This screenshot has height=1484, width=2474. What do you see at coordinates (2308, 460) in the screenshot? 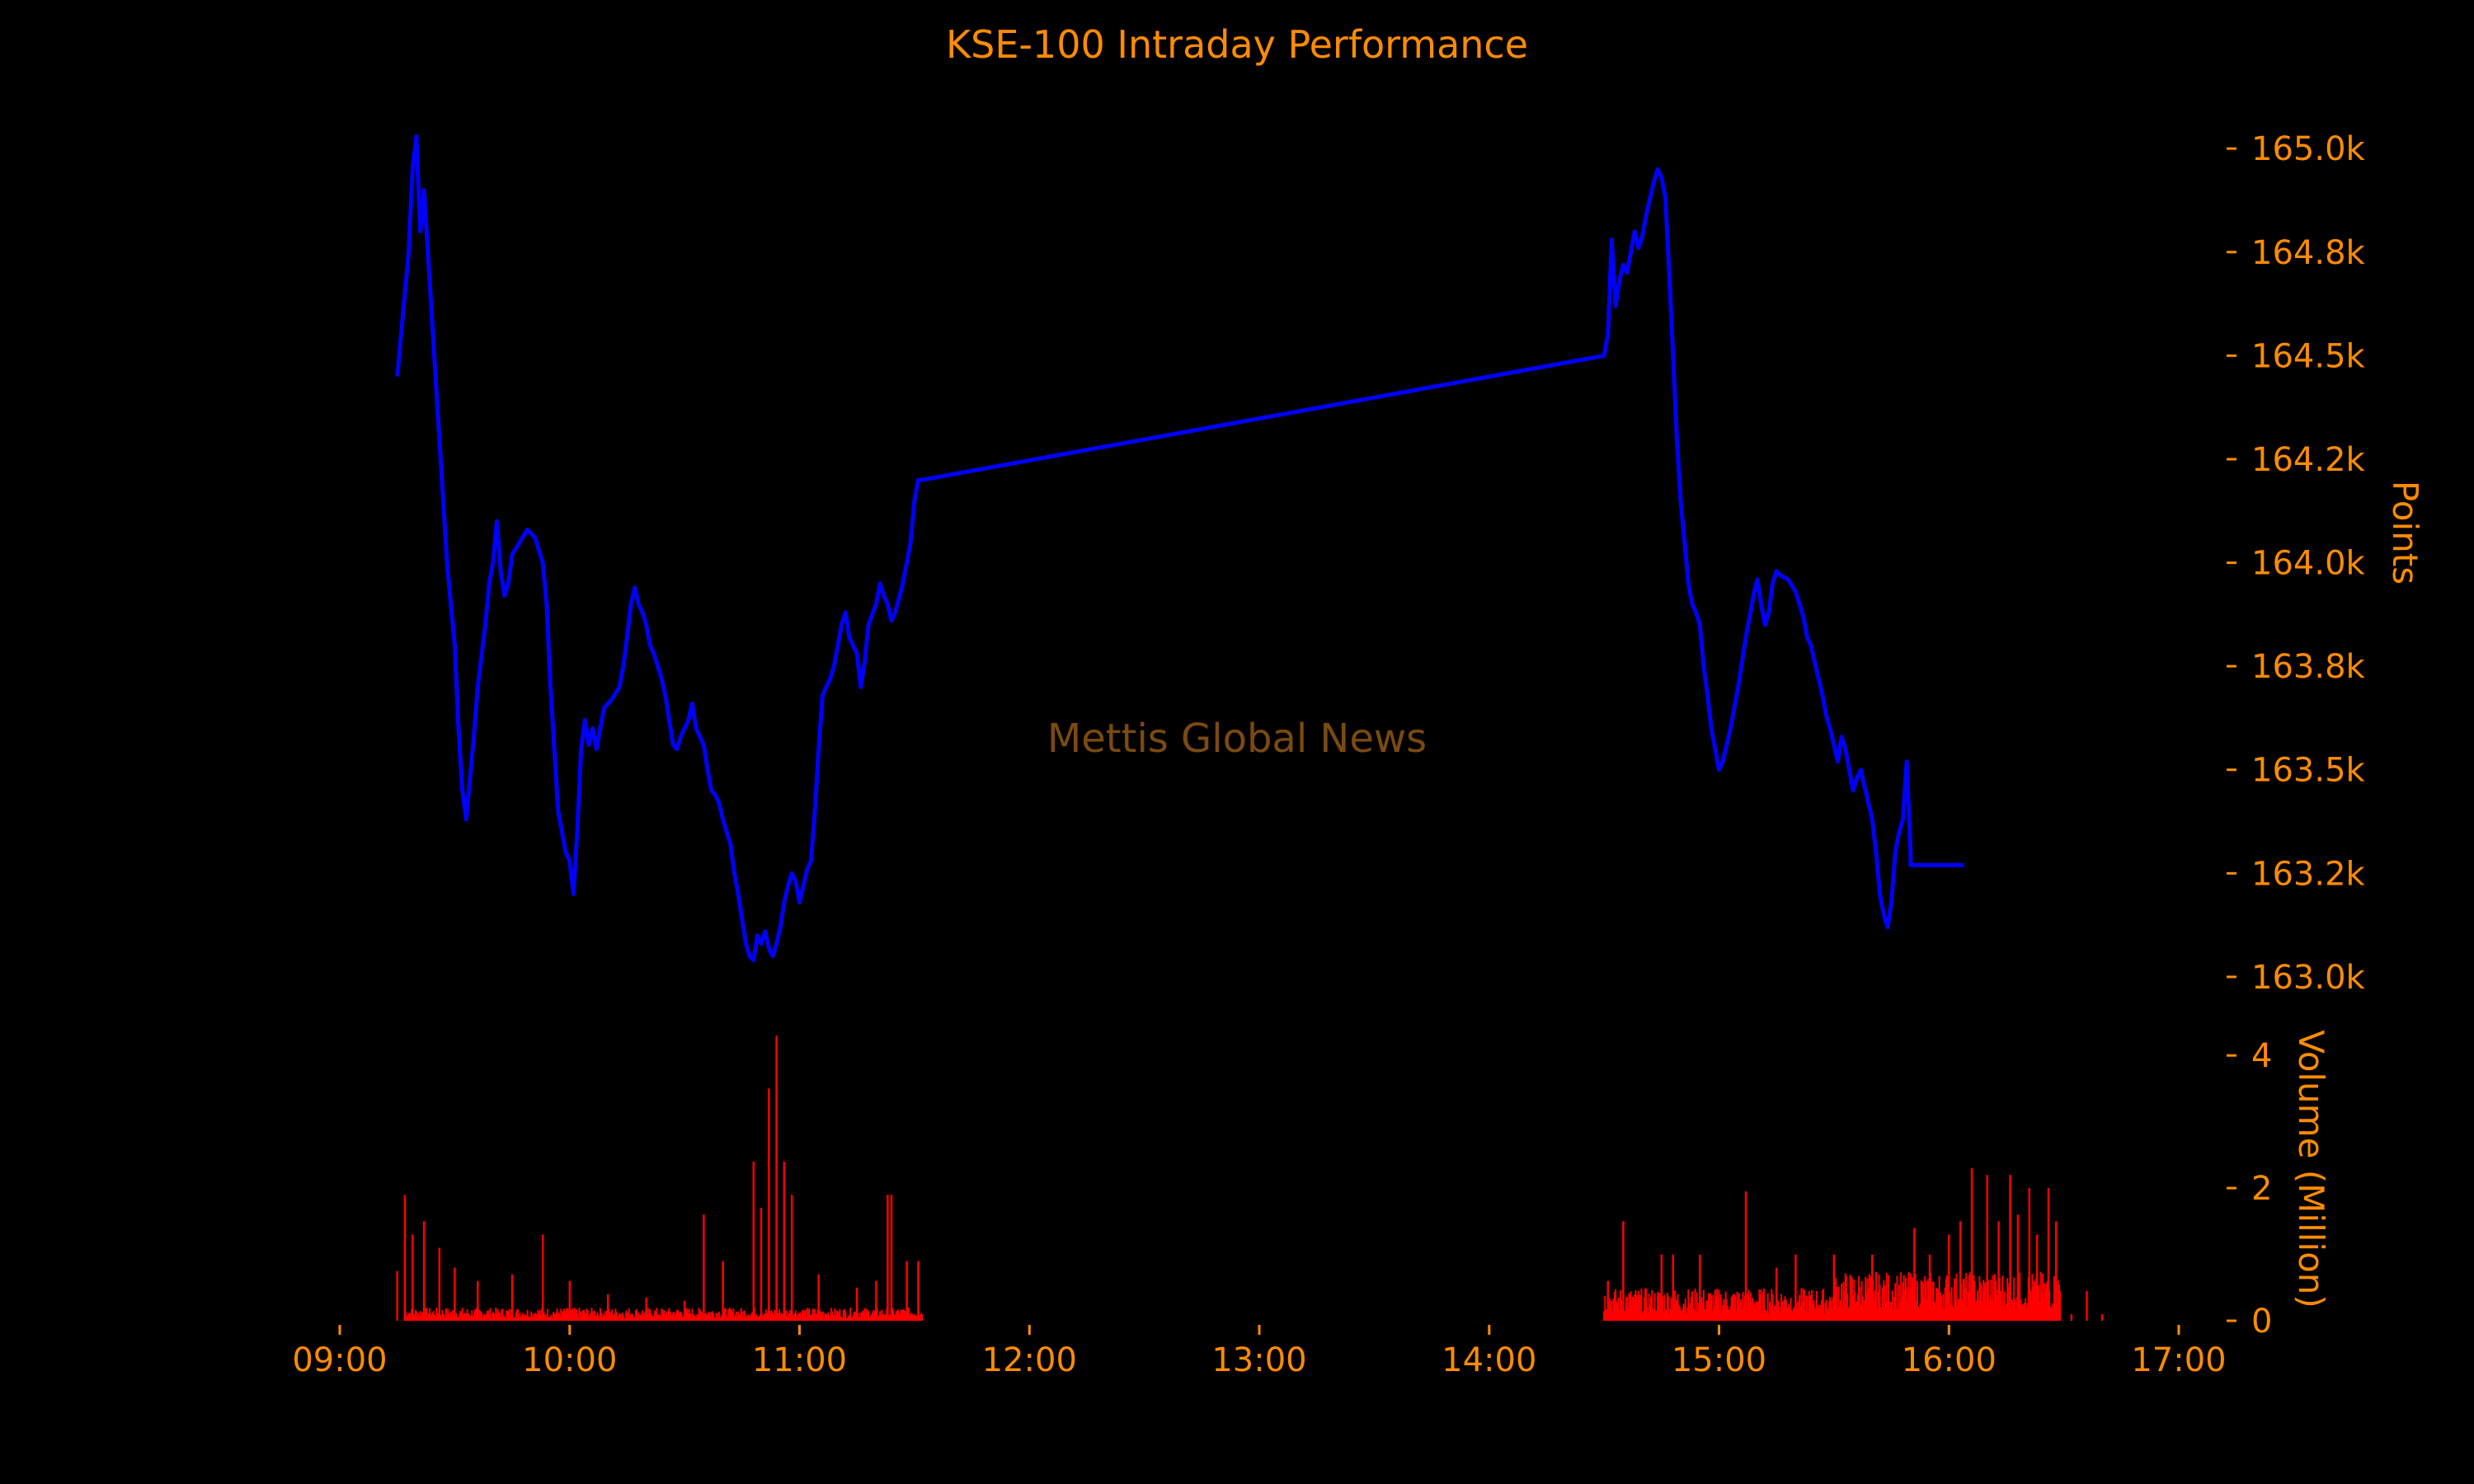
I see `price-tick-label: 164.2k` at bounding box center [2308, 460].